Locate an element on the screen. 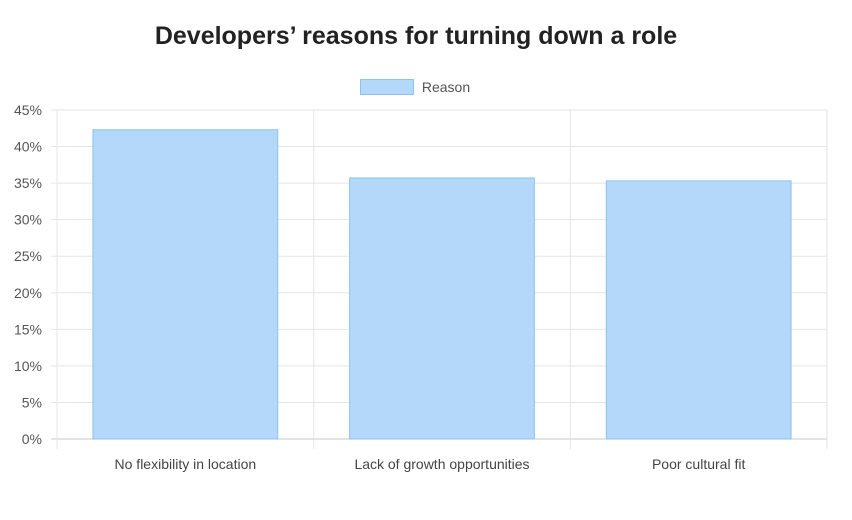 The height and width of the screenshot is (520, 852). x-tick-label: Poor cultural fit is located at coordinates (698, 464).